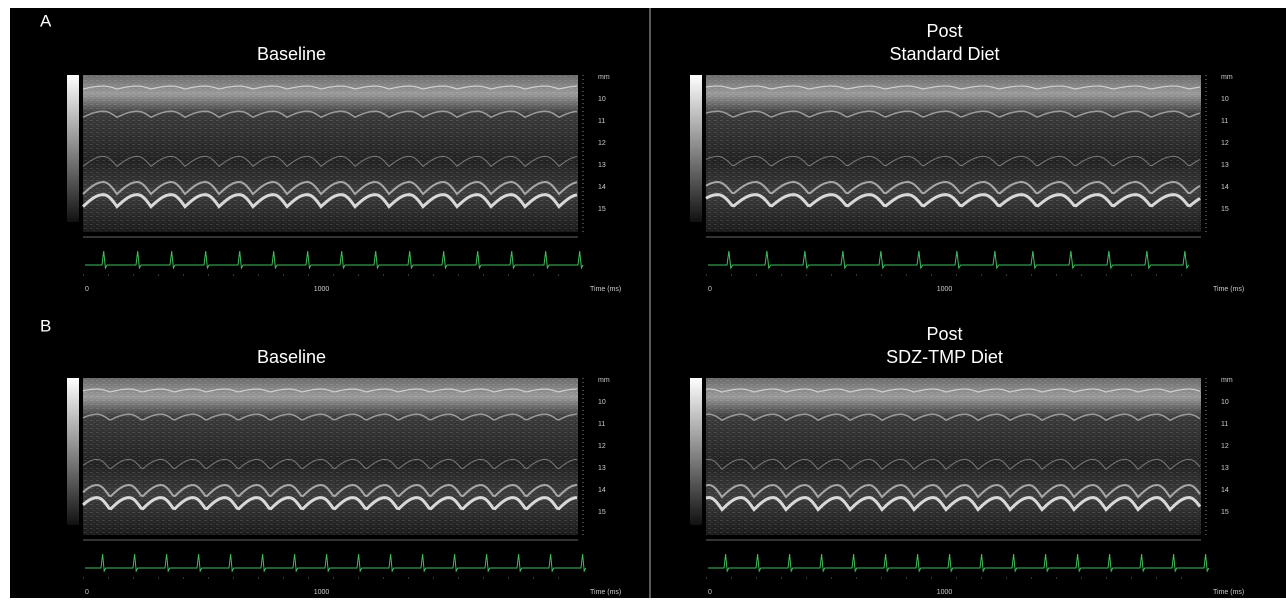 The image size is (1286, 603). I want to click on panel-title: SDZ-TMP Diet, so click(944, 357).